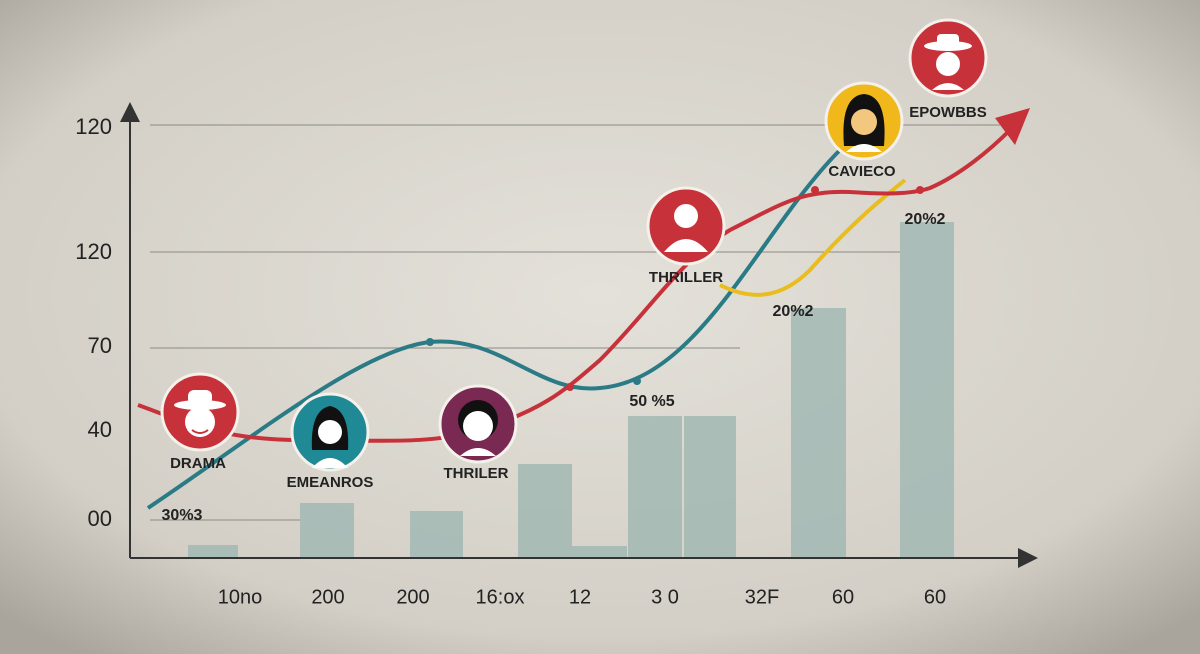 The width and height of the screenshot is (1200, 654). Describe the element at coordinates (762, 597) in the screenshot. I see `x-tick-label: 32F` at that location.